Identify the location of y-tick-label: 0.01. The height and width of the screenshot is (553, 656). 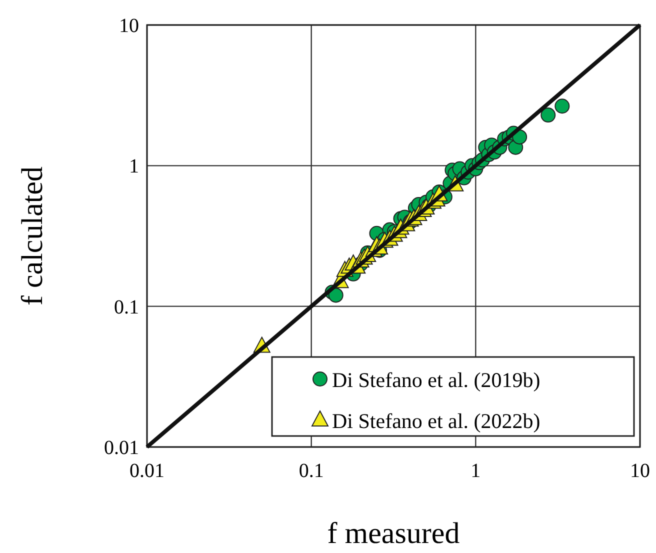
(121, 448).